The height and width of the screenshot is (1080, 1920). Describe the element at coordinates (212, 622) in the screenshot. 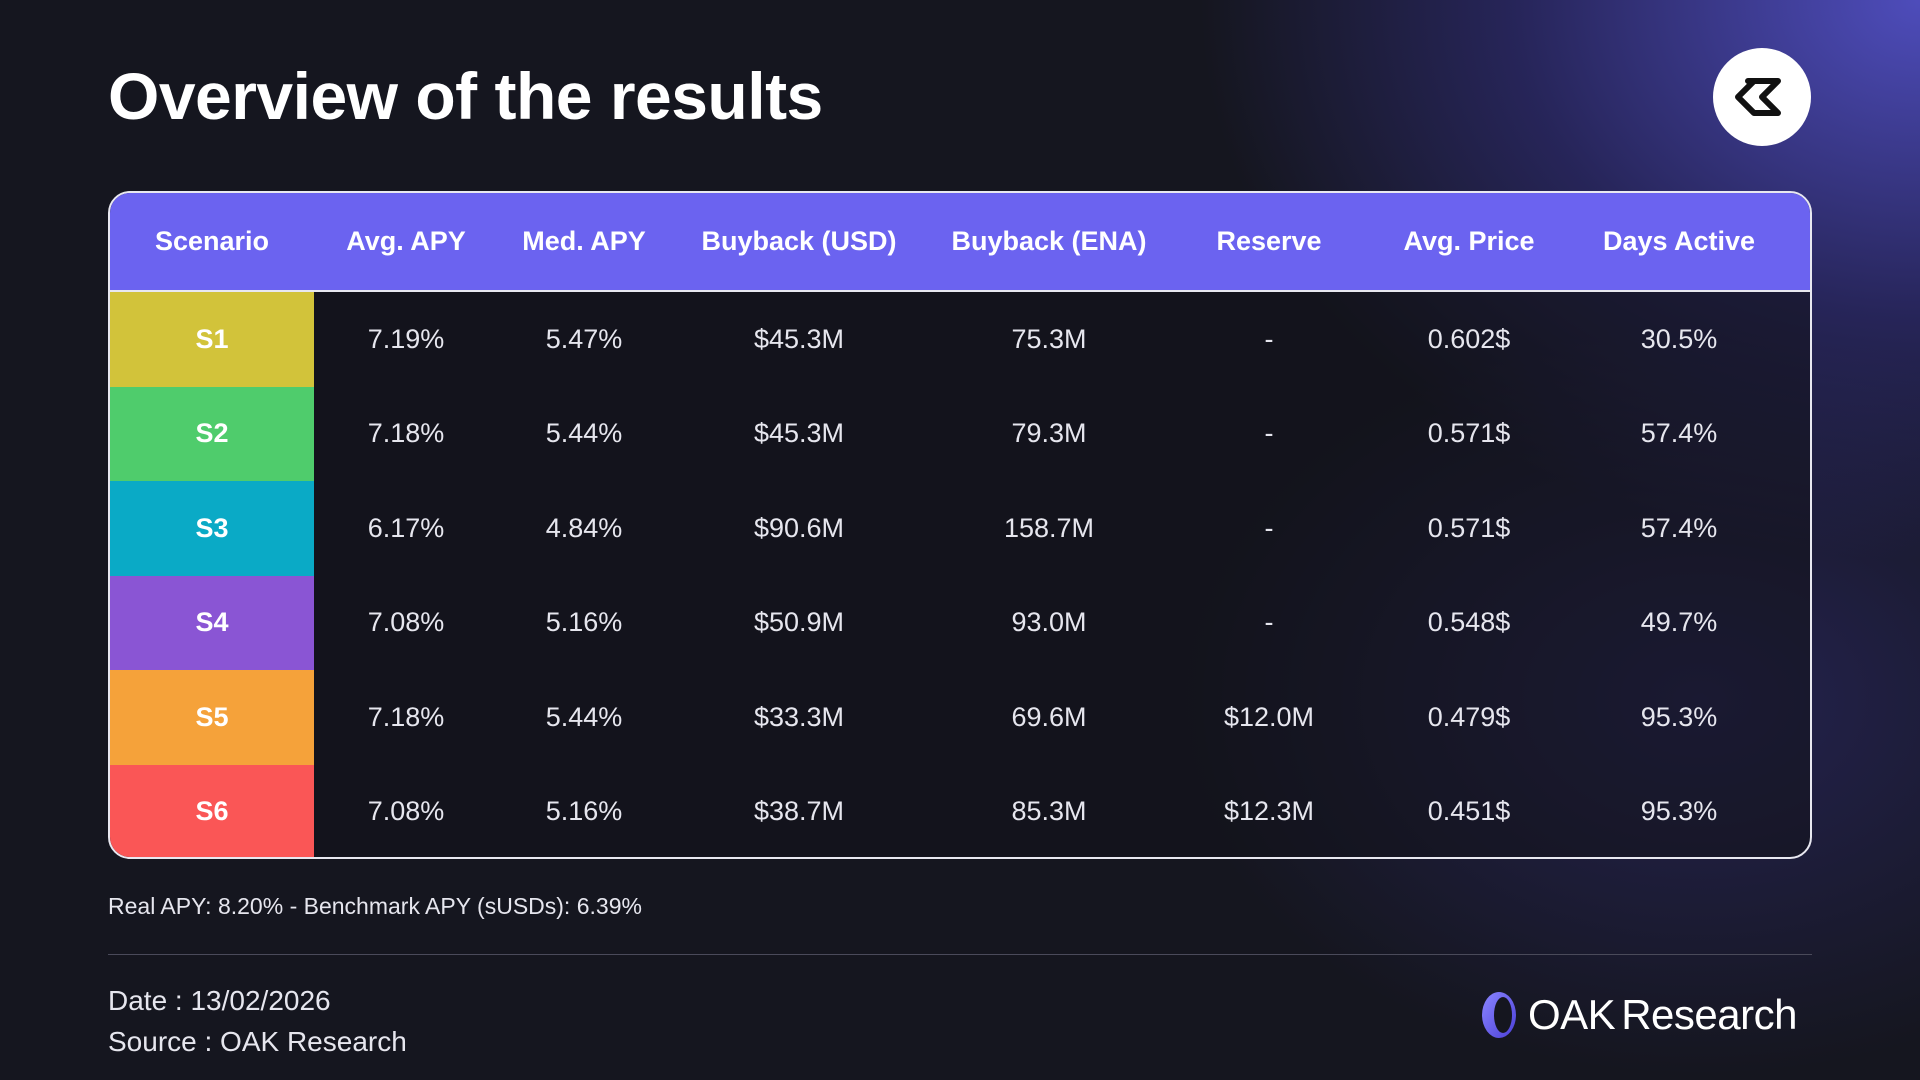

I see `scenario-cell: S4` at that location.